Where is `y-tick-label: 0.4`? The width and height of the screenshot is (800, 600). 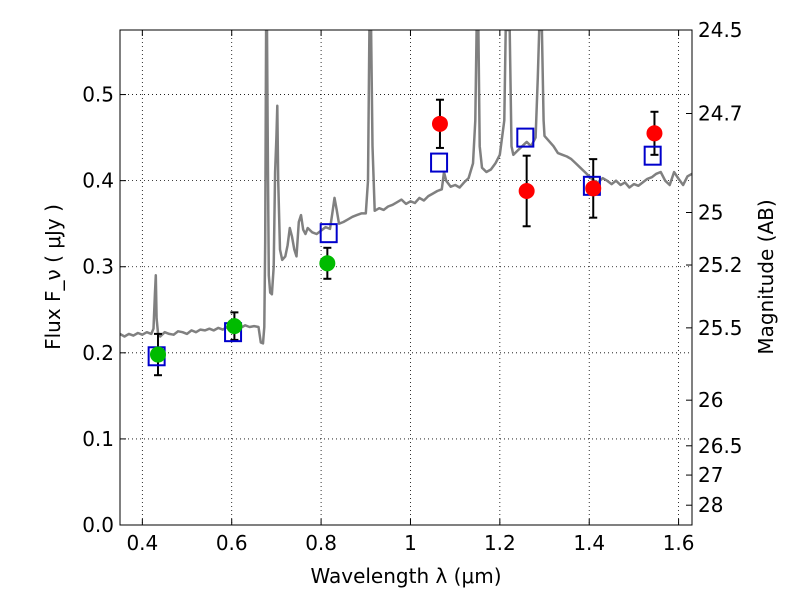 y-tick-label: 0.4 is located at coordinates (98, 181).